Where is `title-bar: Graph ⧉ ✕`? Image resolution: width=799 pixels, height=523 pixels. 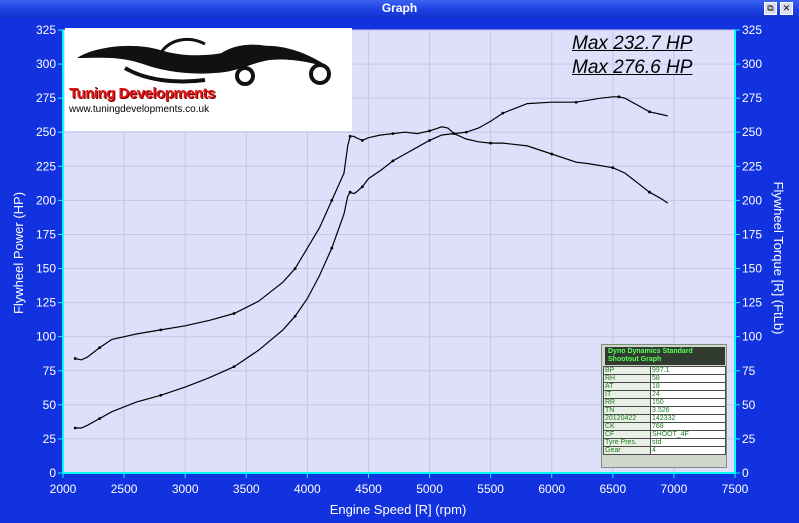 title-bar: Graph ⧉ ✕ is located at coordinates (399, 9).